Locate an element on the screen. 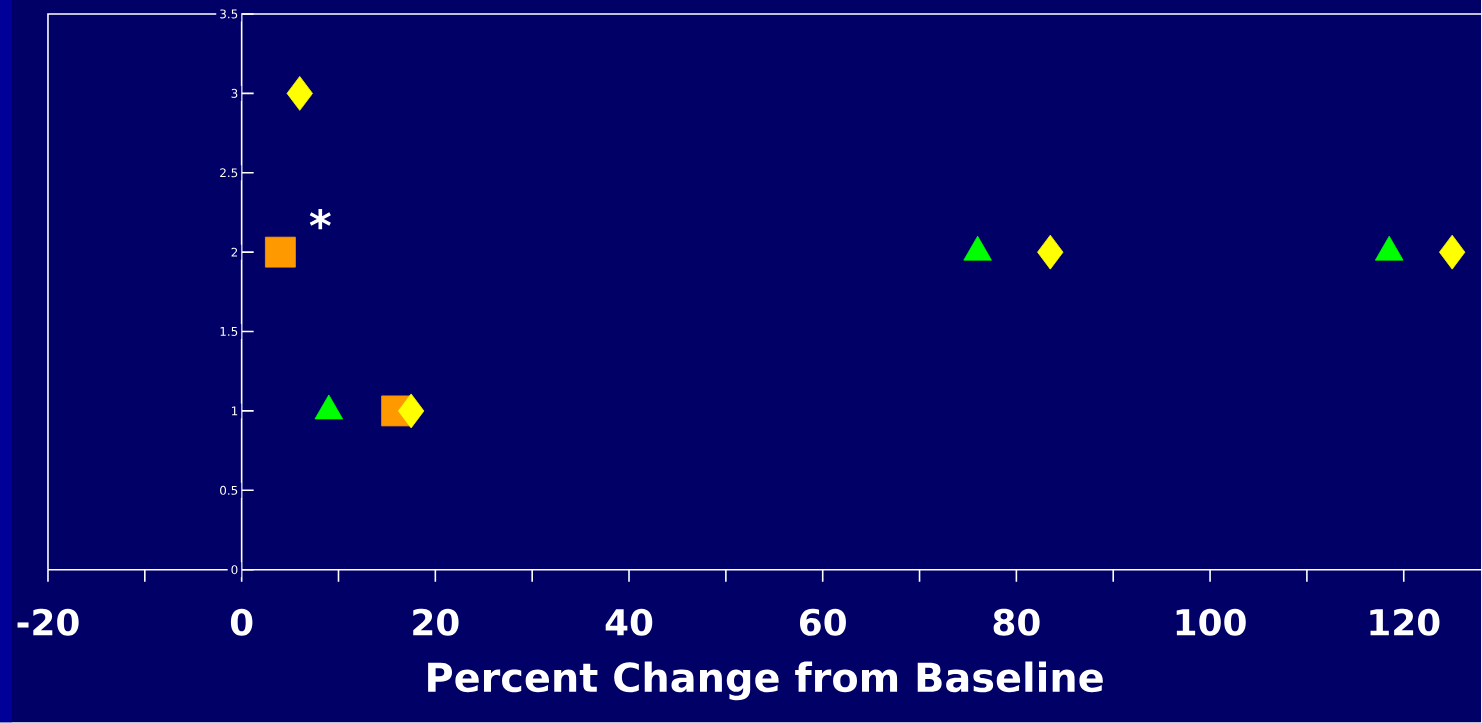 Image resolution: width=1482 pixels, height=723 pixels. y-tick-label: 0.5 is located at coordinates (229, 490).